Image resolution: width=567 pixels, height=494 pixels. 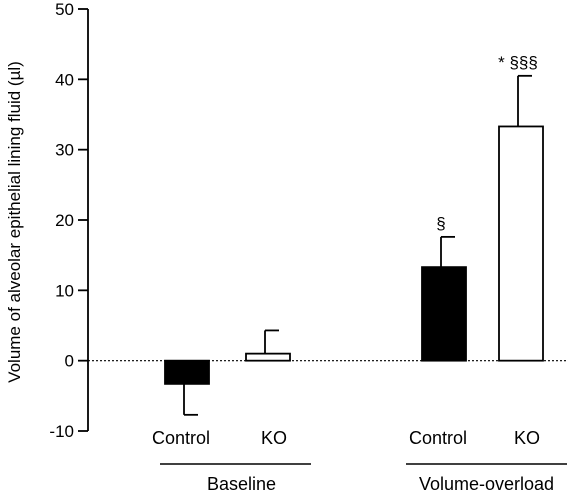 I want to click on y-tick-label: 30, so click(x=64, y=150).